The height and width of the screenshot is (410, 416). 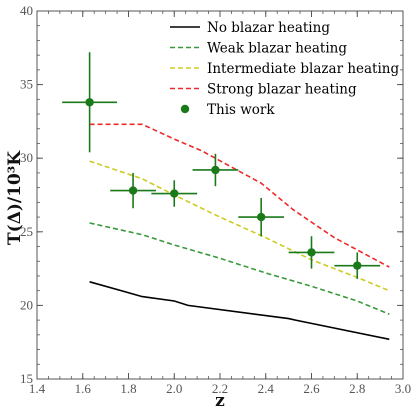 I want to click on legend-label: Strong blazar heating, so click(x=282, y=90).